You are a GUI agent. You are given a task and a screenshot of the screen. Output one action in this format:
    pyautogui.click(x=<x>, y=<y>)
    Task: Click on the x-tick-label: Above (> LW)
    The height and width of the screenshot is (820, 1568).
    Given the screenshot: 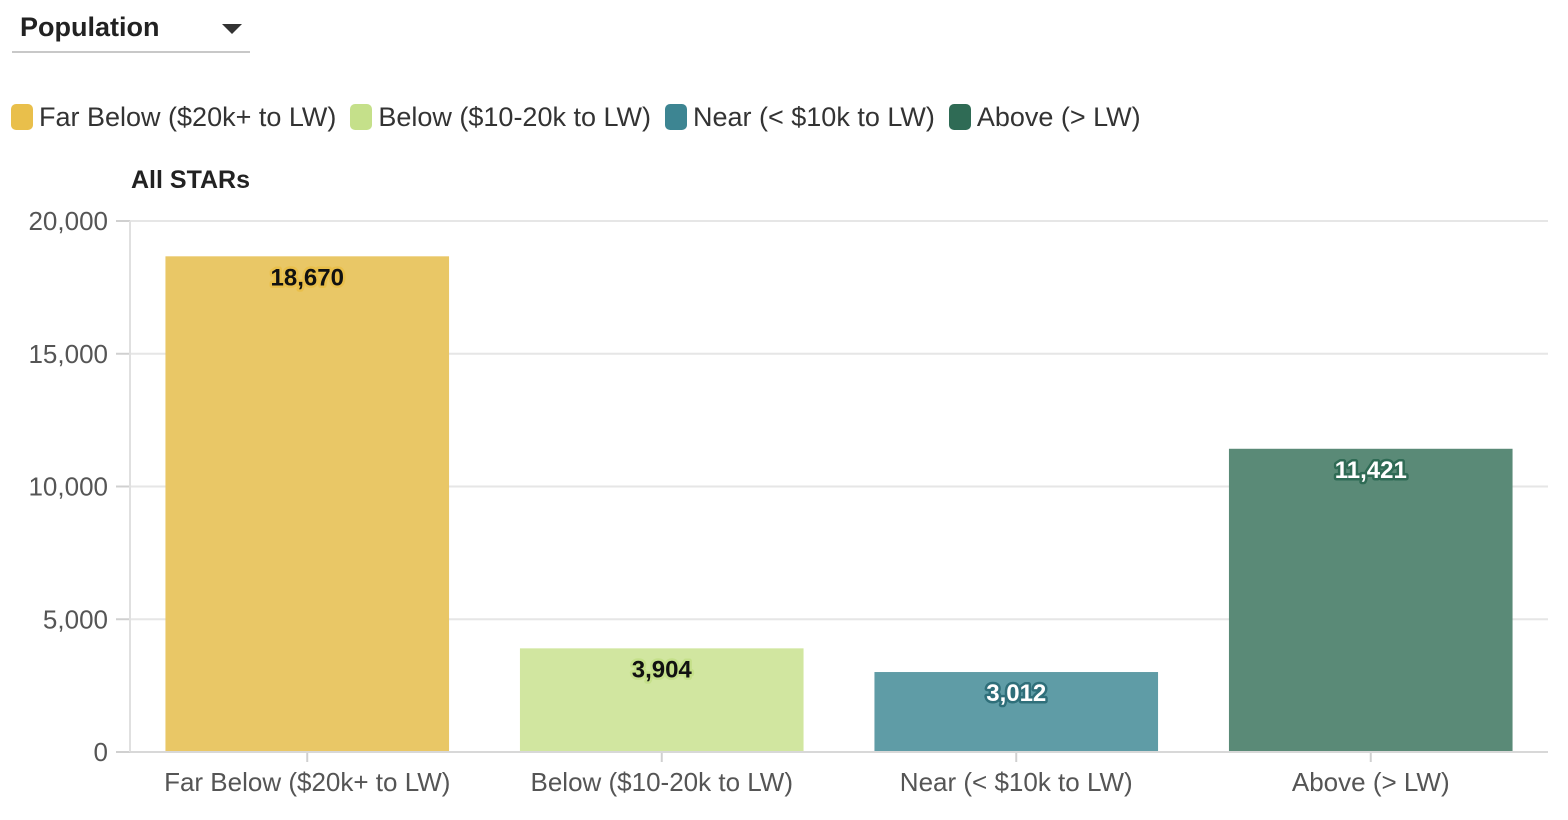 What is the action you would take?
    pyautogui.click(x=1371, y=782)
    